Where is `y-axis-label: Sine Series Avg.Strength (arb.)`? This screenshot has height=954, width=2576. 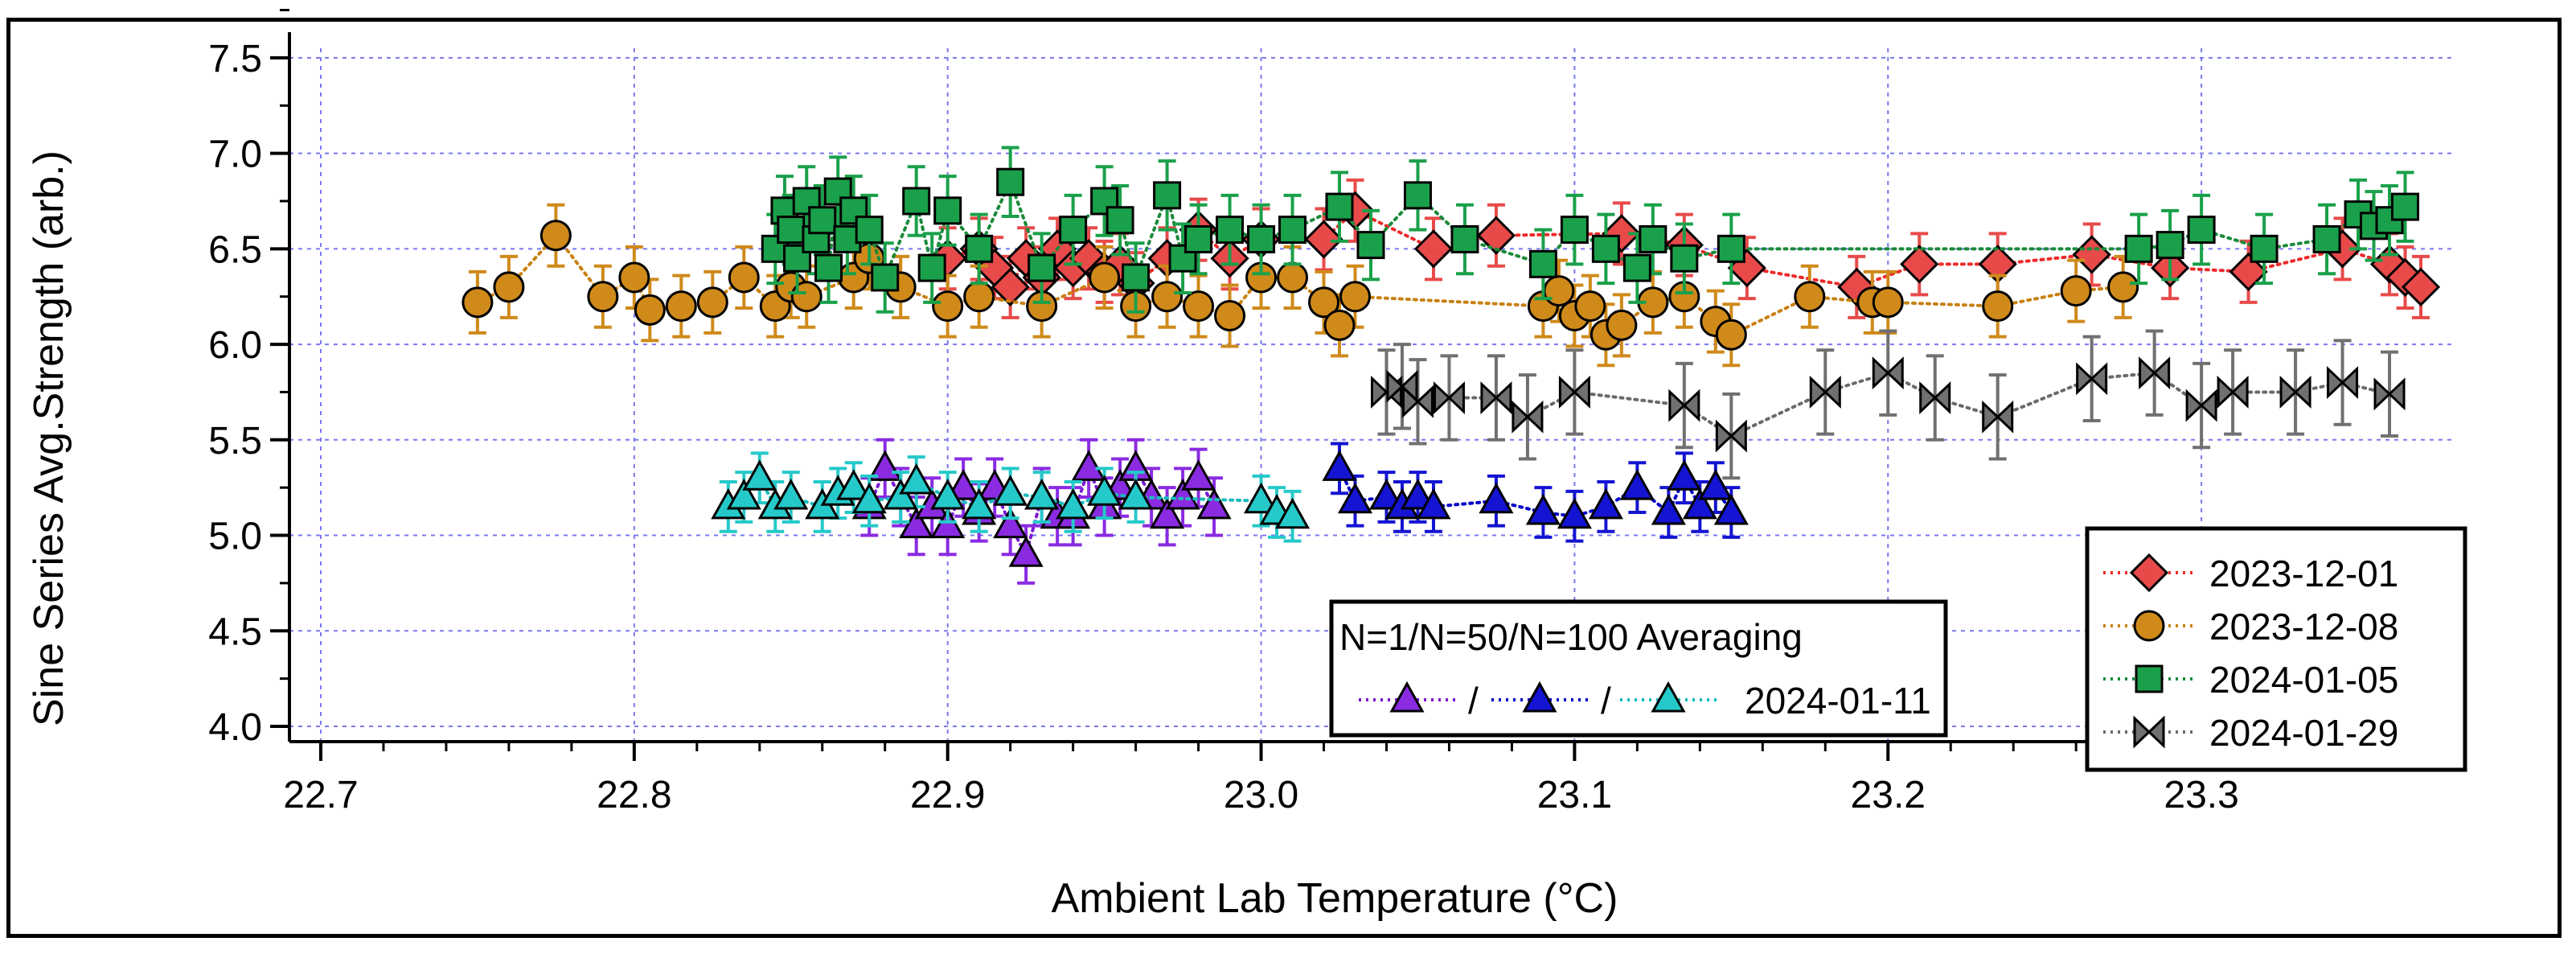
y-axis-label: Sine Series Avg.Strength (arb.) is located at coordinates (49, 438).